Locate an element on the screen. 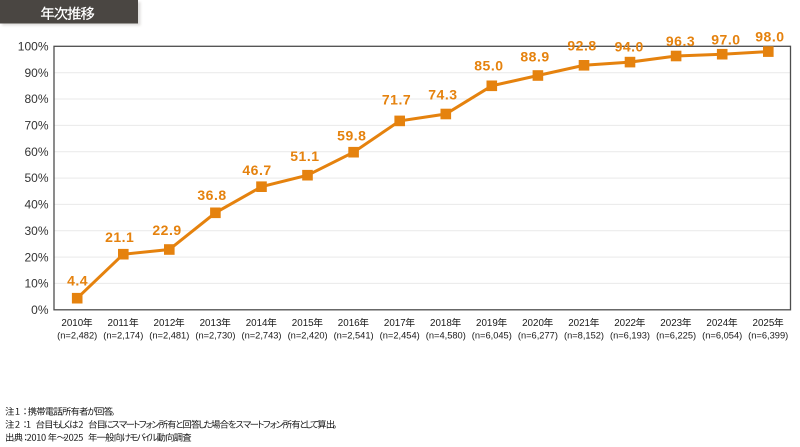 The height and width of the screenshot is (447, 800). svg-text: 10% is located at coordinates (36, 284).